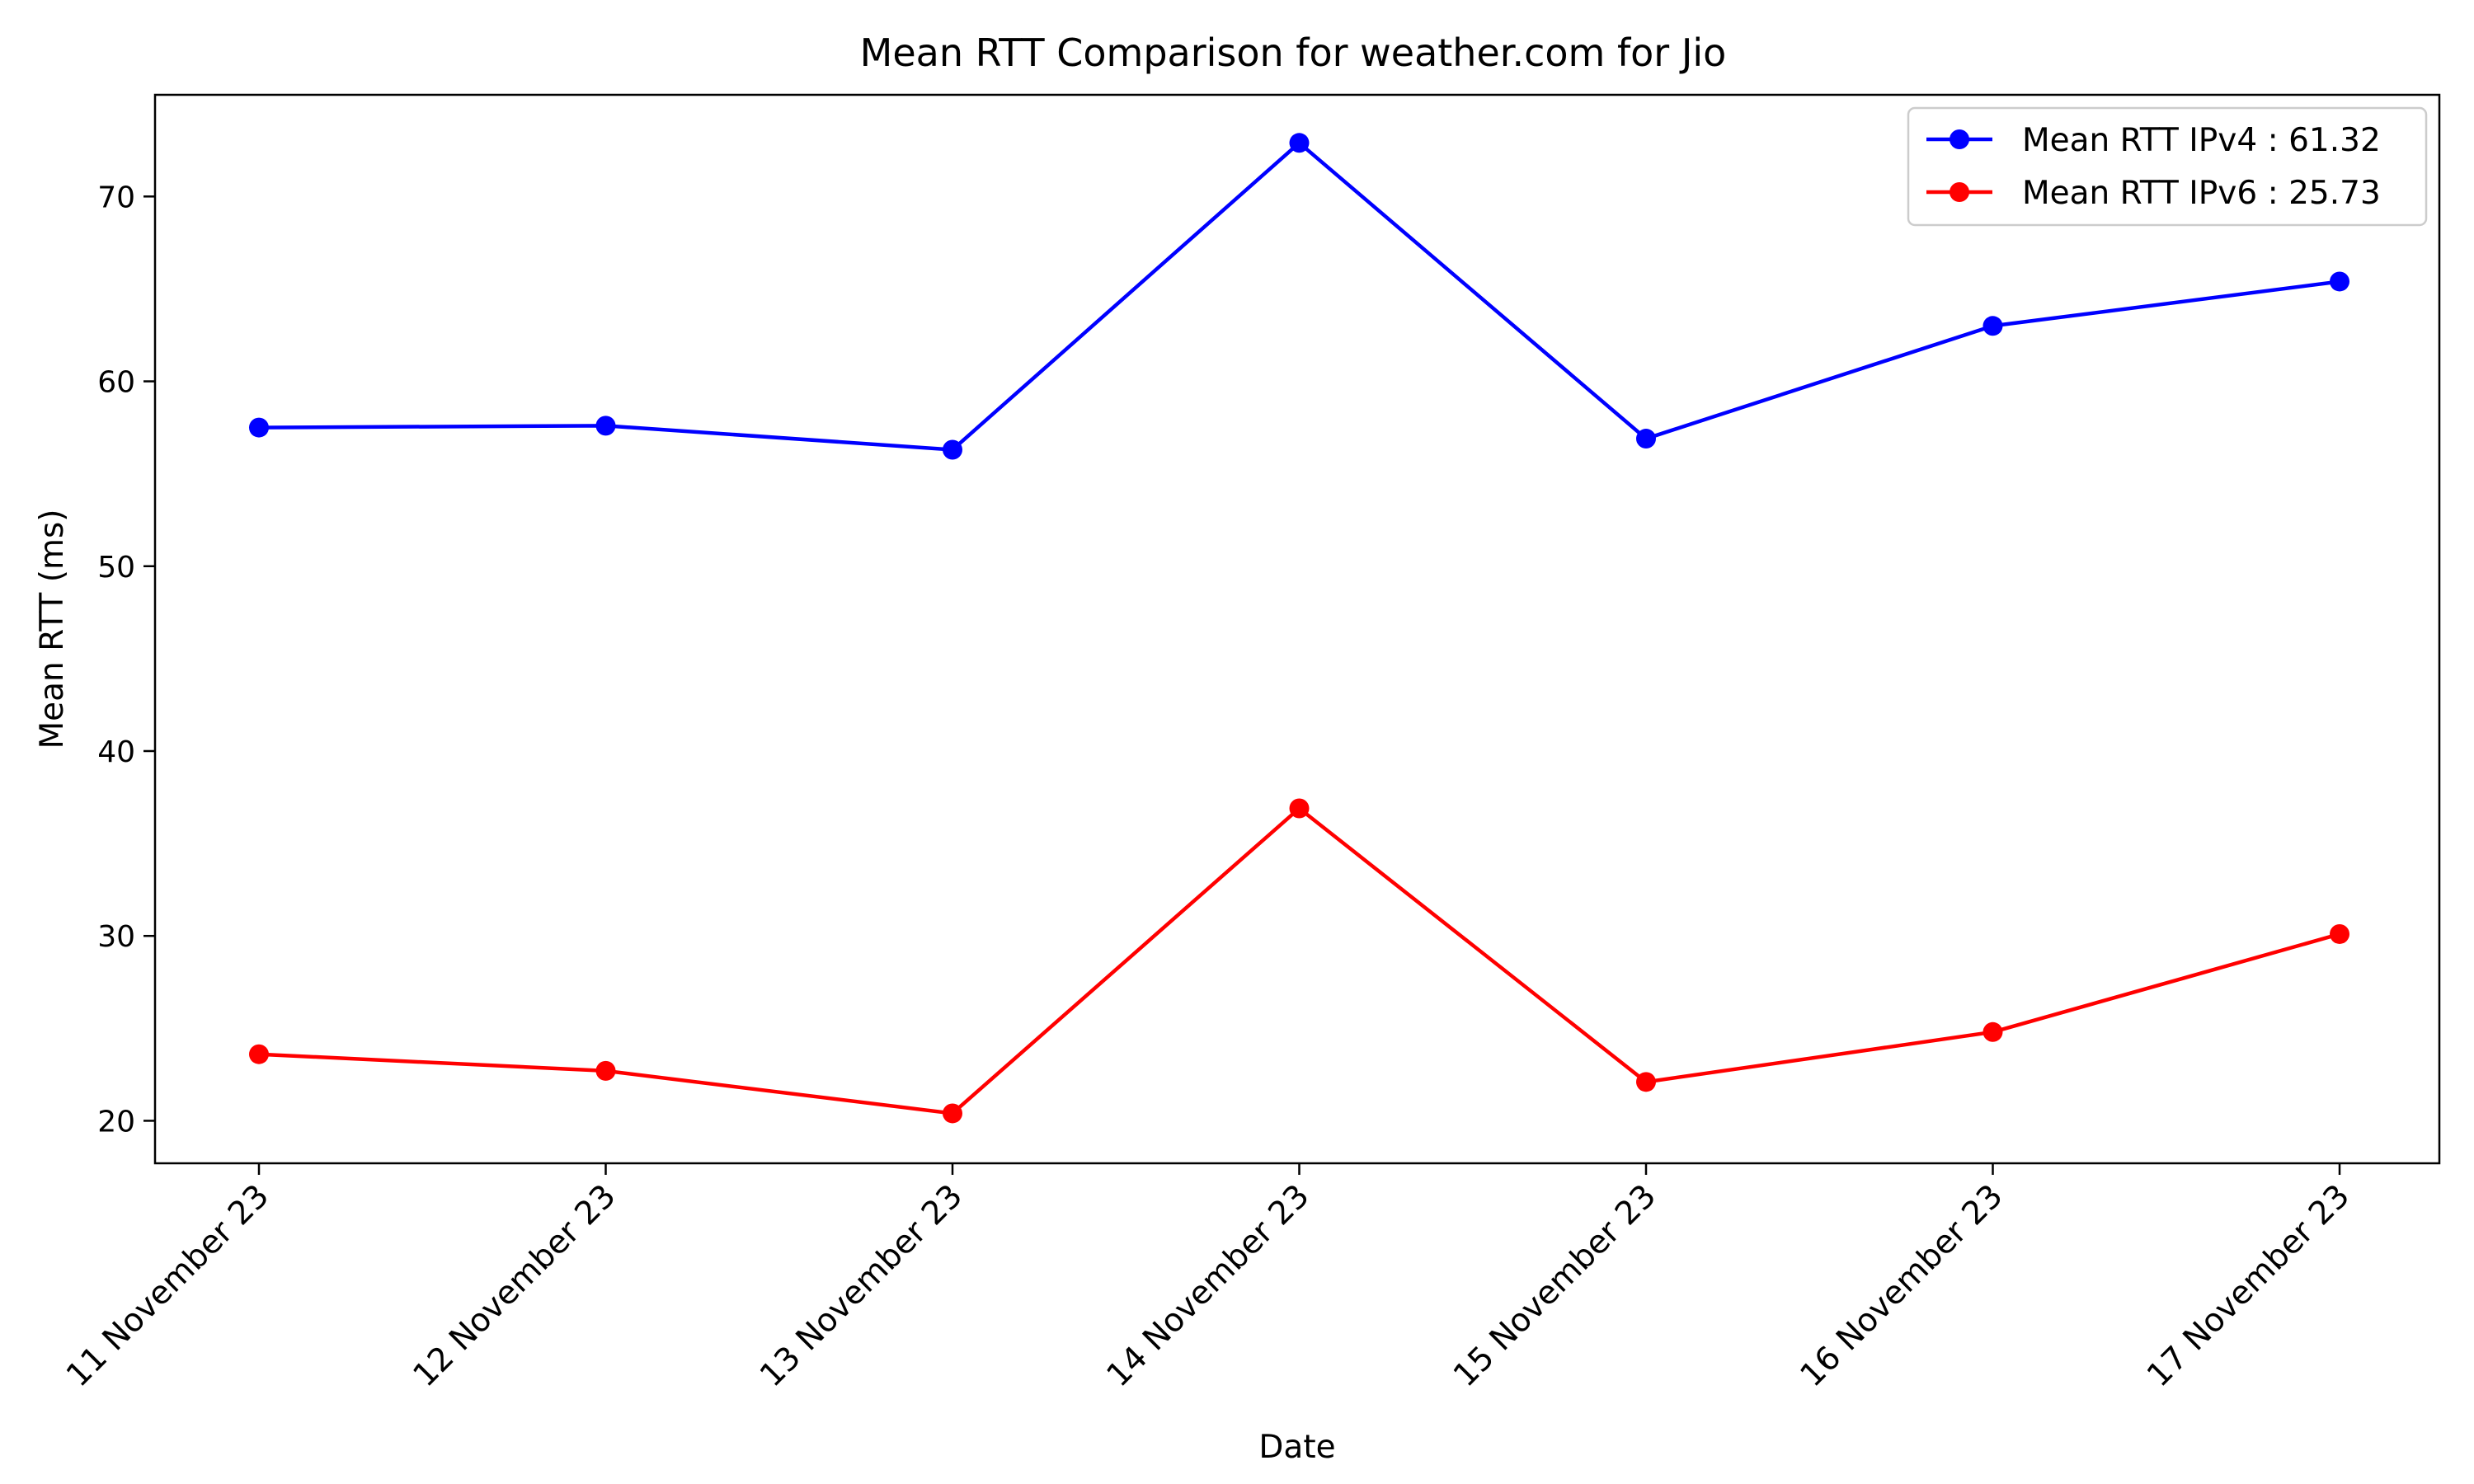 The image size is (2474, 1484). What do you see at coordinates (126, 660) in the screenshot?
I see `y-axis: 20 30 40 50 60 70` at bounding box center [126, 660].